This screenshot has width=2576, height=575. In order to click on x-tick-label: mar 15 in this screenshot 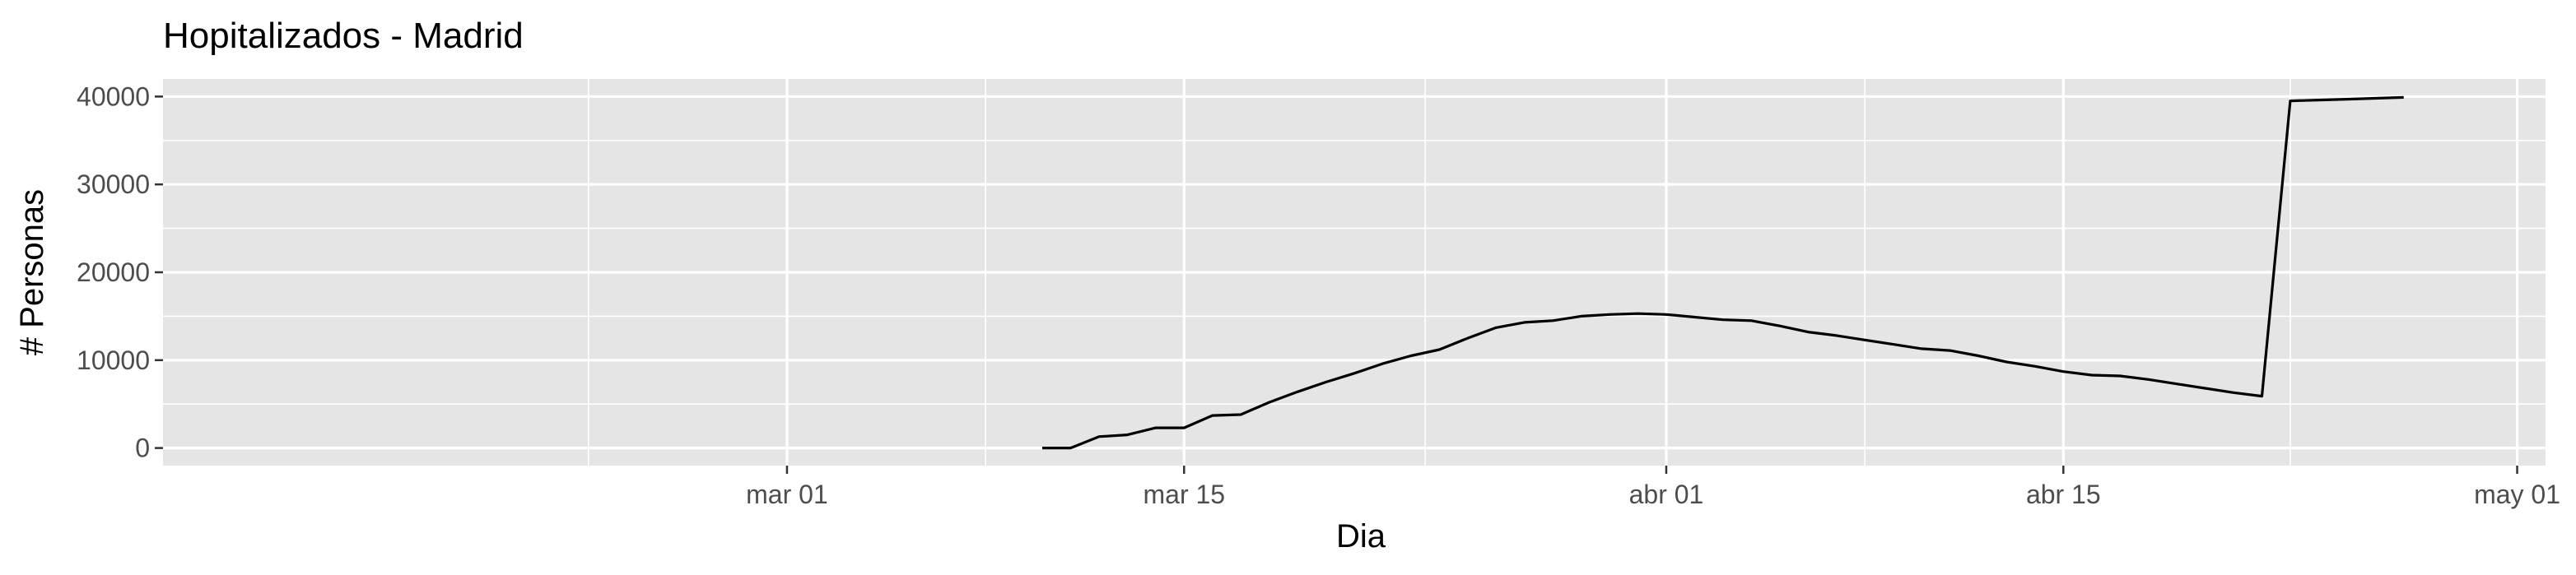, I will do `click(1184, 494)`.